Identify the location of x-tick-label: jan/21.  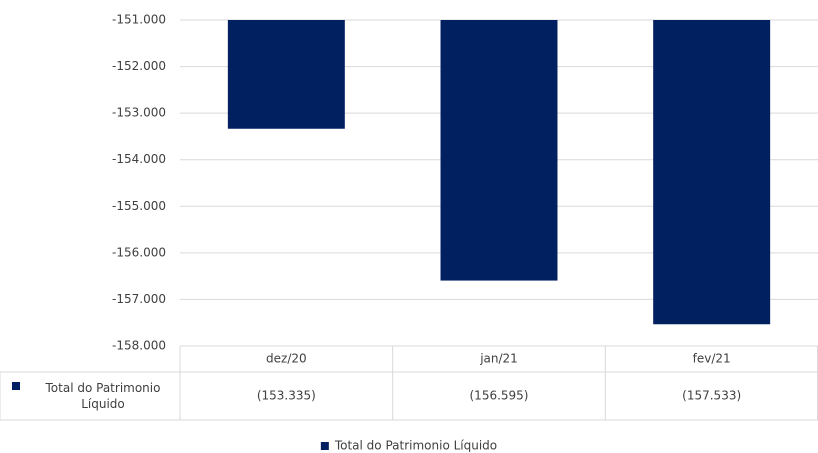
(498, 359).